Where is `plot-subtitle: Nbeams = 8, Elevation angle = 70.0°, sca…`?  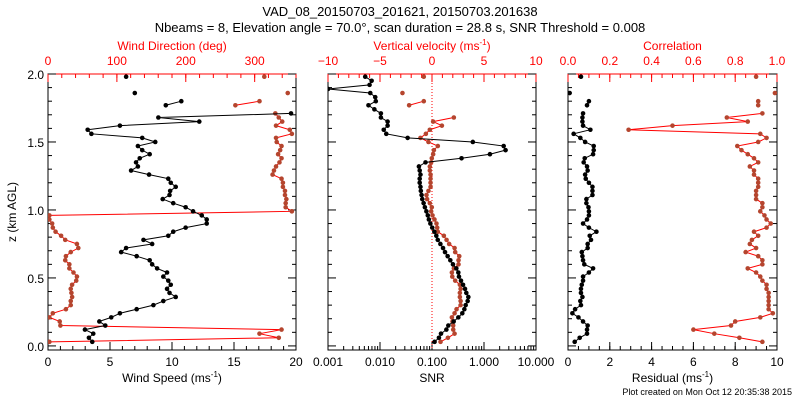 plot-subtitle: Nbeams = 8, Elevation angle = 70.0°, sca… is located at coordinates (400, 27).